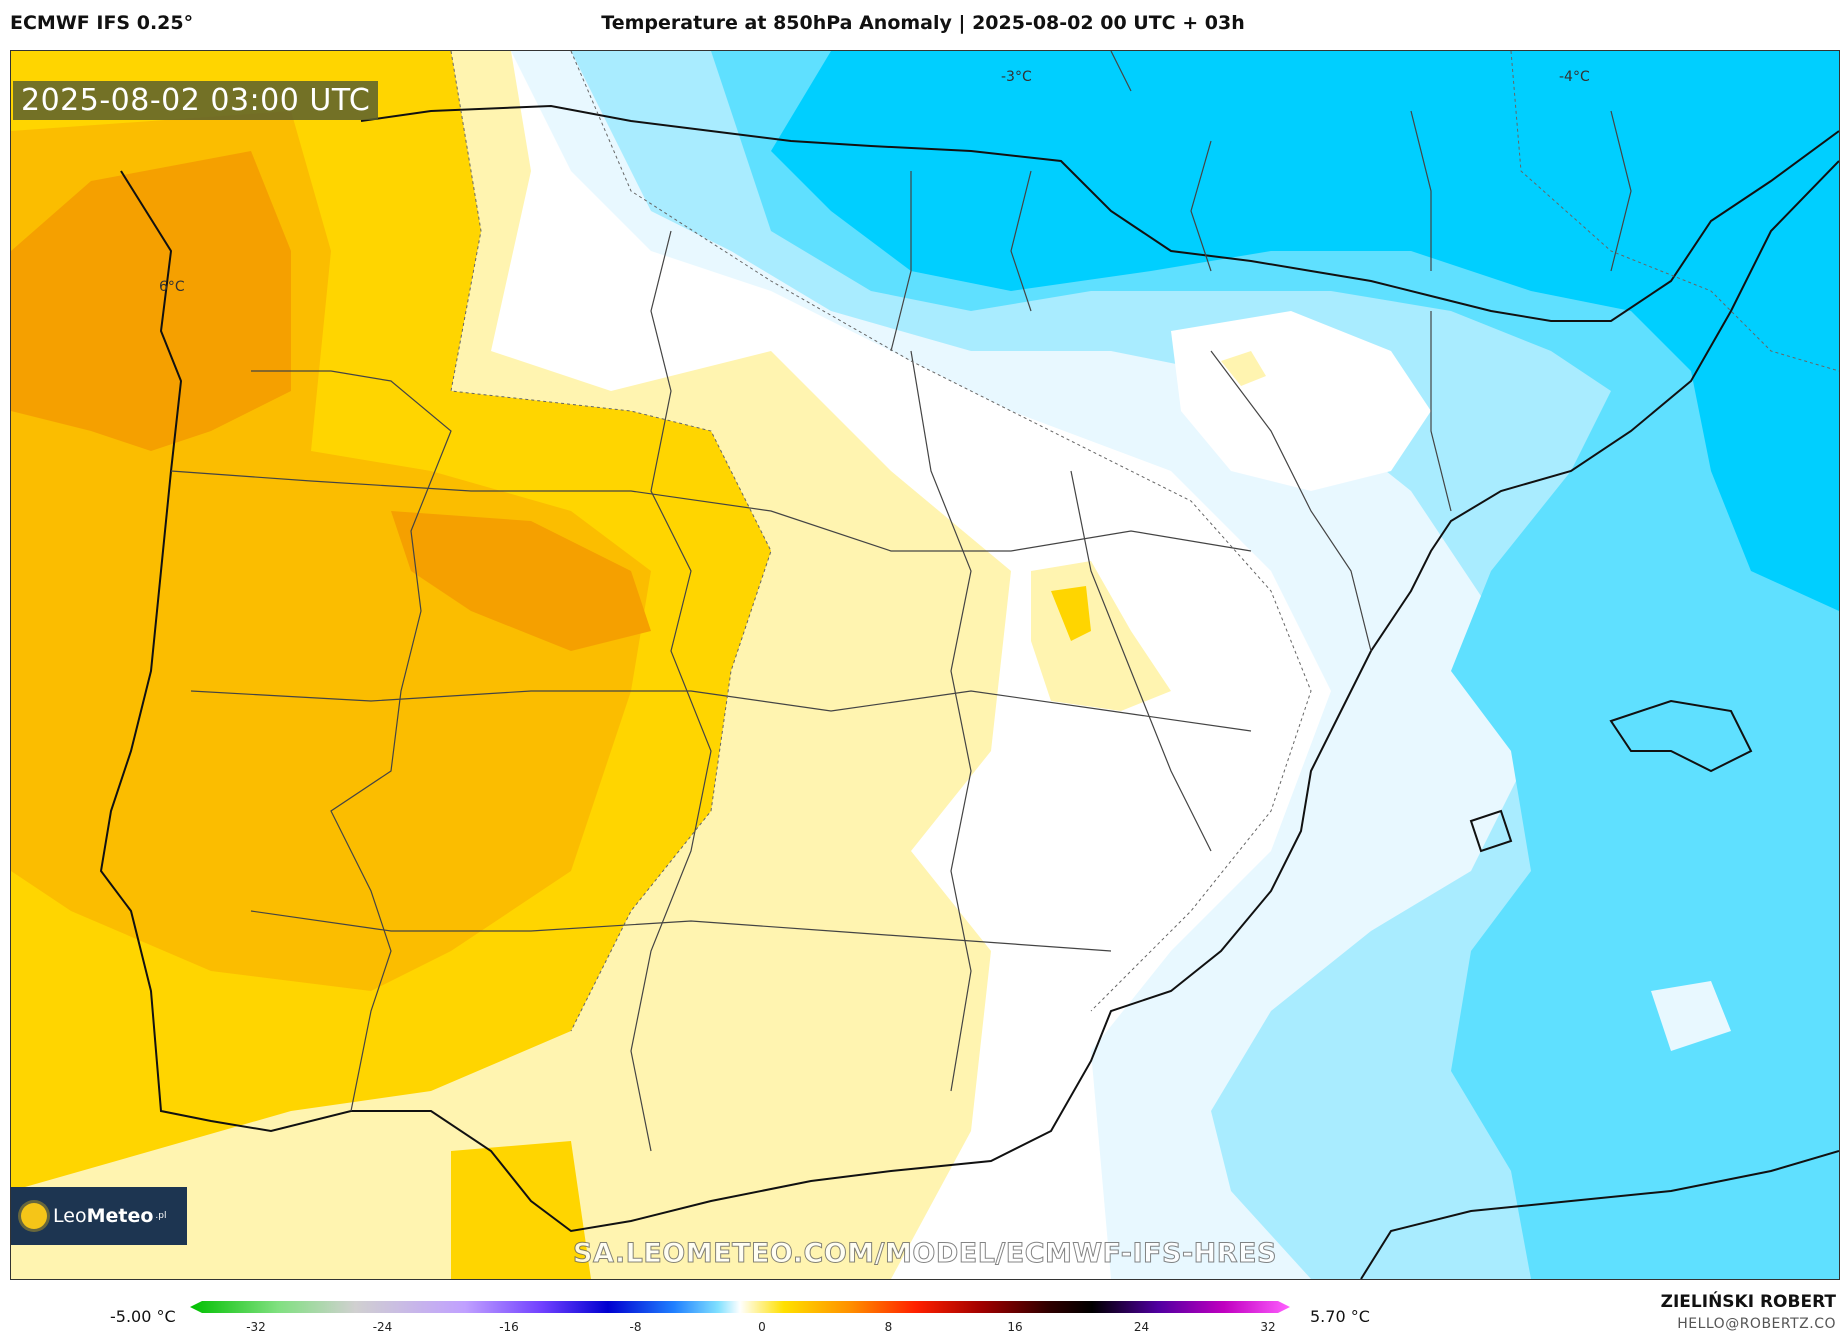  Describe the element at coordinates (1748, 1302) in the screenshot. I see `author-credit: ZIELIŃSKI ROBERT` at that location.